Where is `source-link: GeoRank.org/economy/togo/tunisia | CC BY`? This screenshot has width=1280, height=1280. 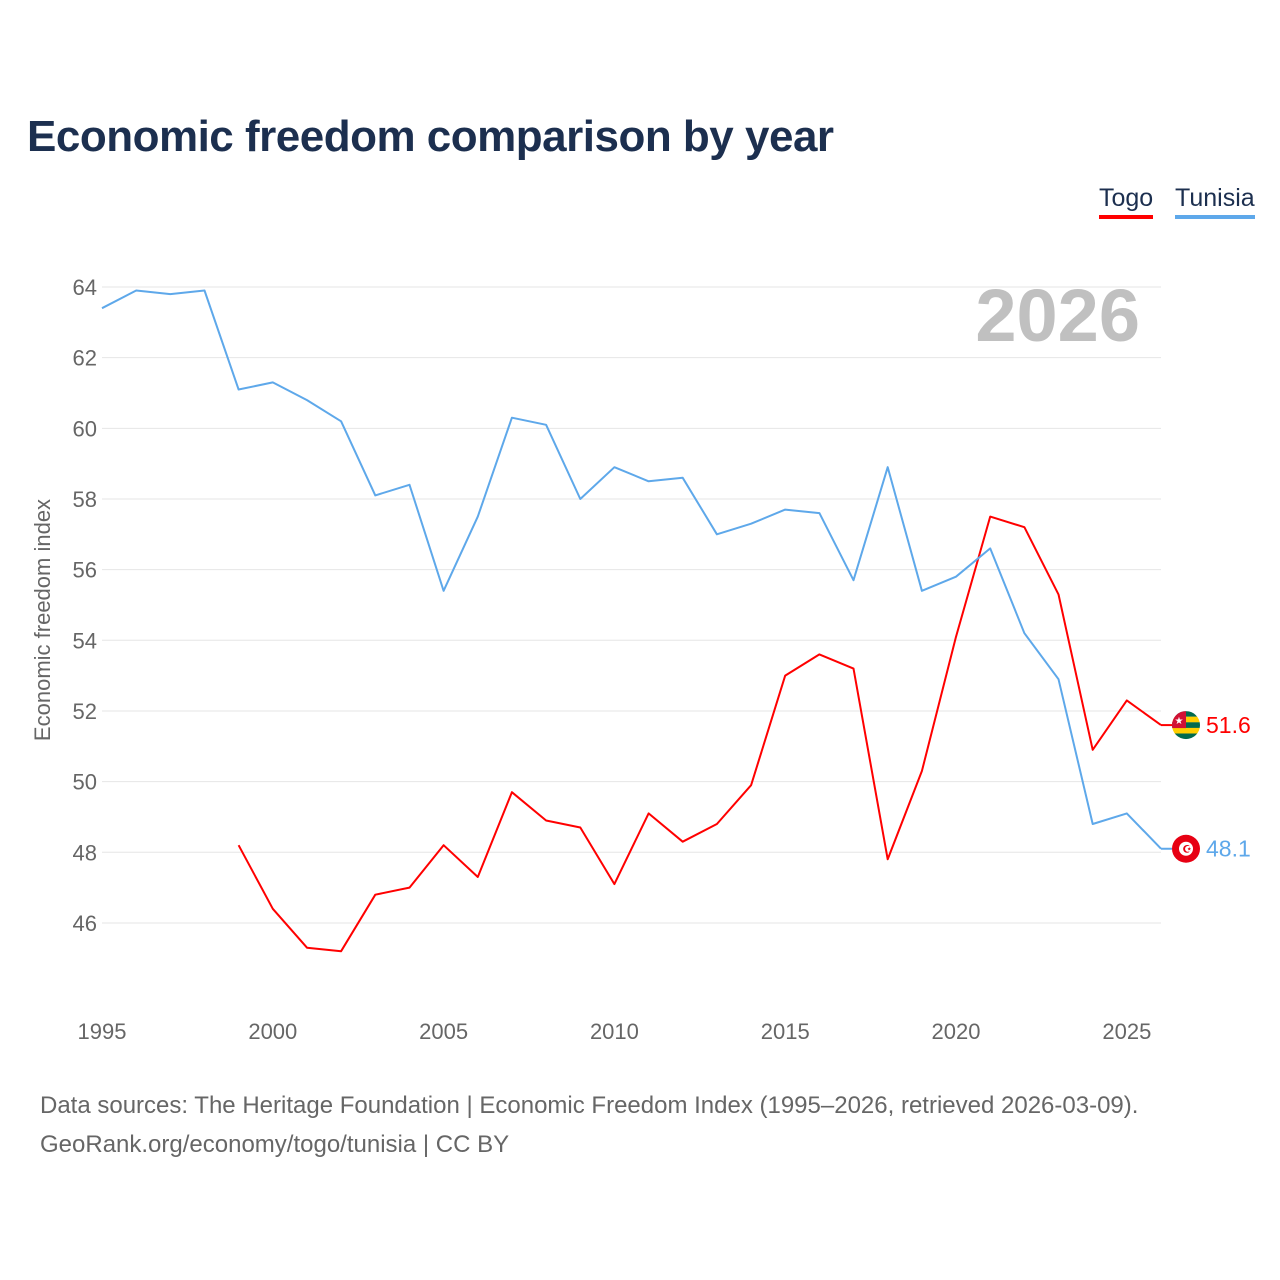 source-link: GeoRank.org/economy/togo/tunisia | CC BY is located at coordinates (275, 1144).